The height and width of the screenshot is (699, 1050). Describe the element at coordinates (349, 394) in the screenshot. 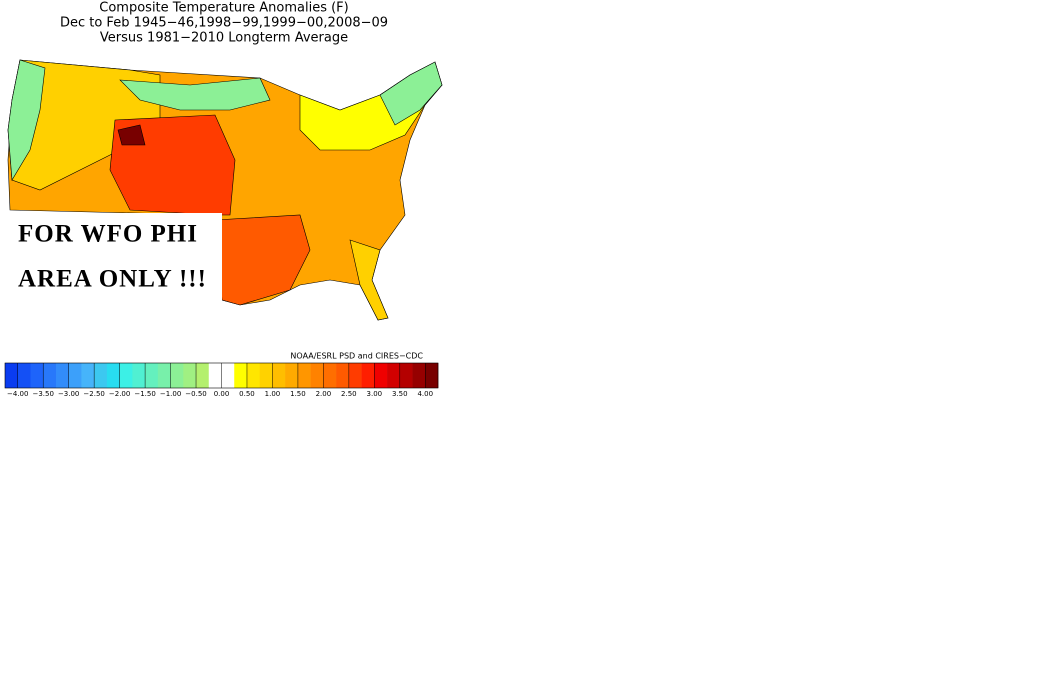

I see `tick-label: 2.50` at that location.